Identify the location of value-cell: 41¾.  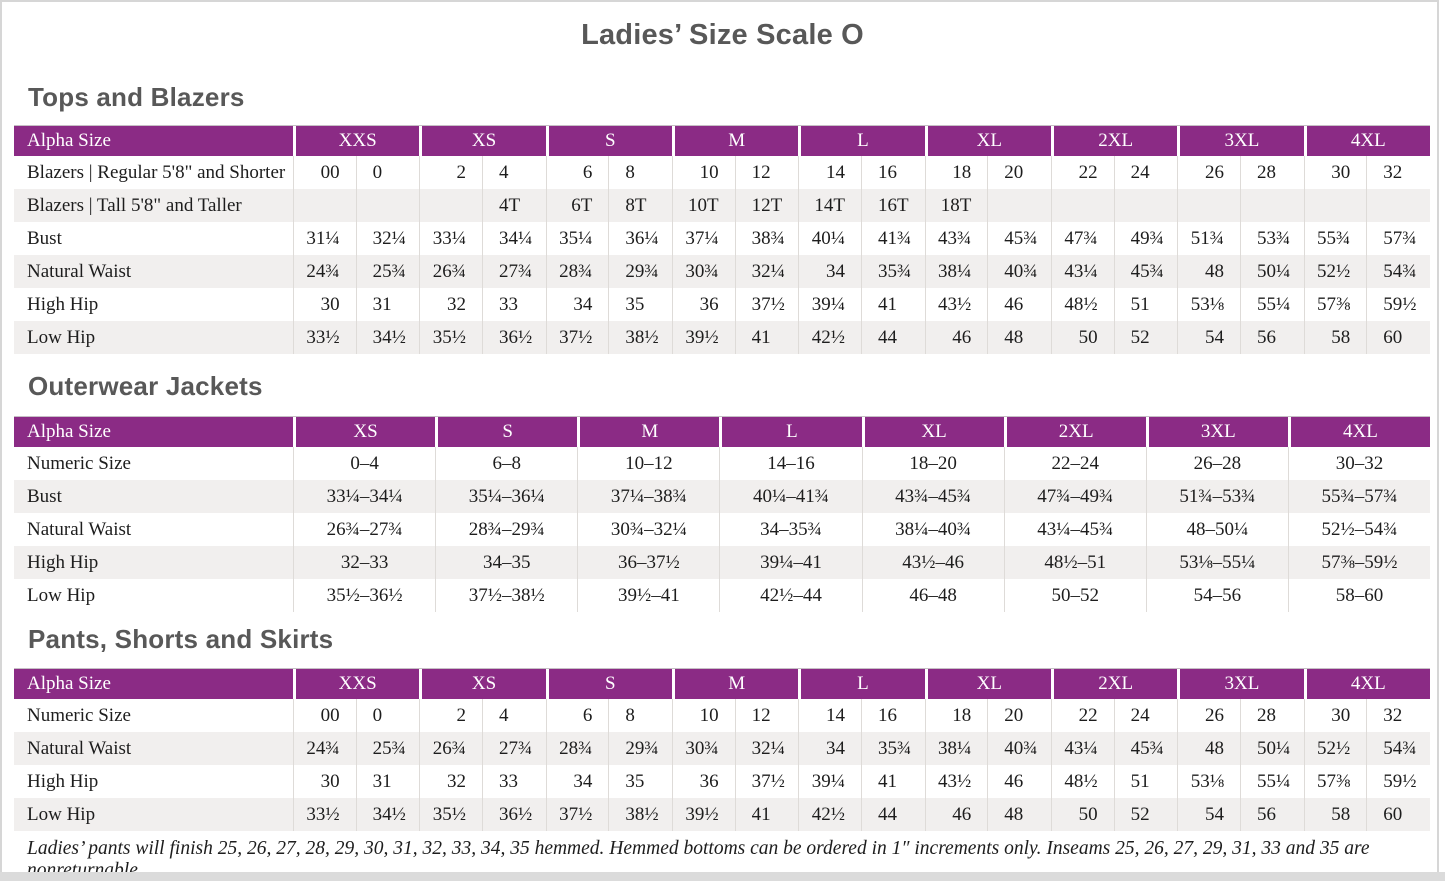
(894, 238).